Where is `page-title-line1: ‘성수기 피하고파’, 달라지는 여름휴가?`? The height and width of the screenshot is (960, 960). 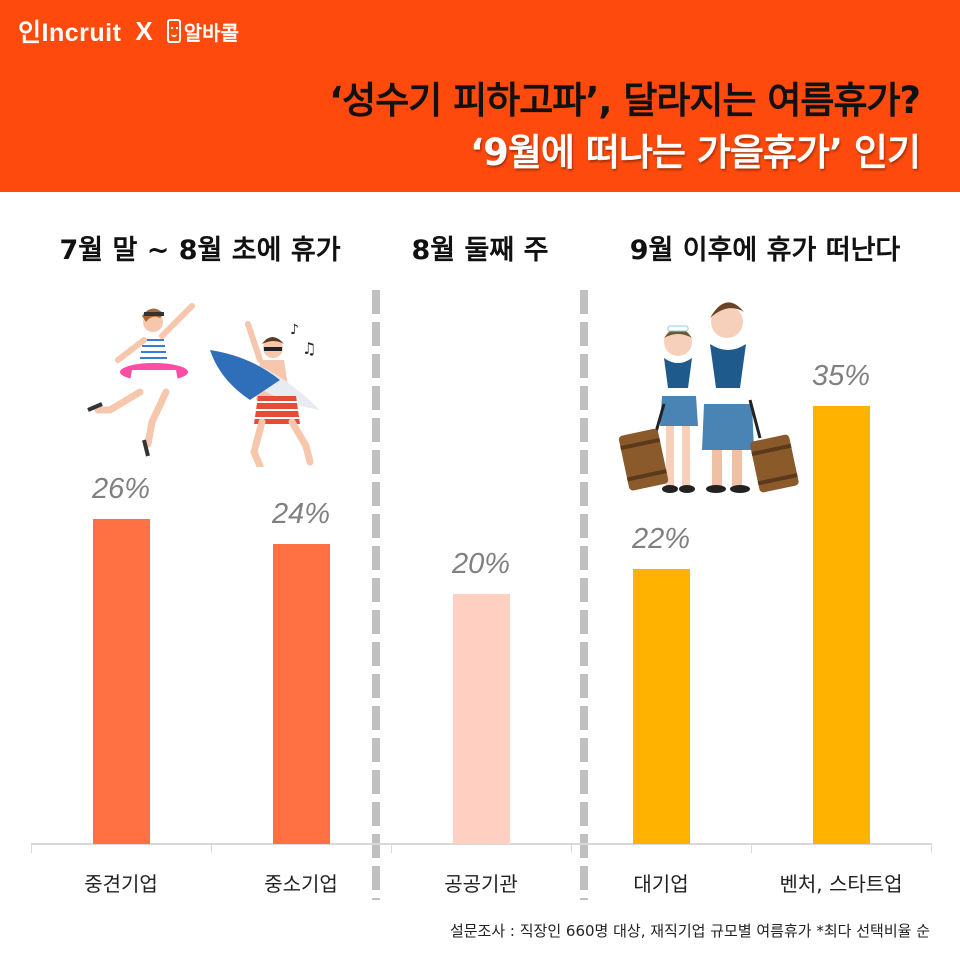 page-title-line1: ‘성수기 피하고파’, 달라지는 여름휴가? is located at coordinates (625, 100).